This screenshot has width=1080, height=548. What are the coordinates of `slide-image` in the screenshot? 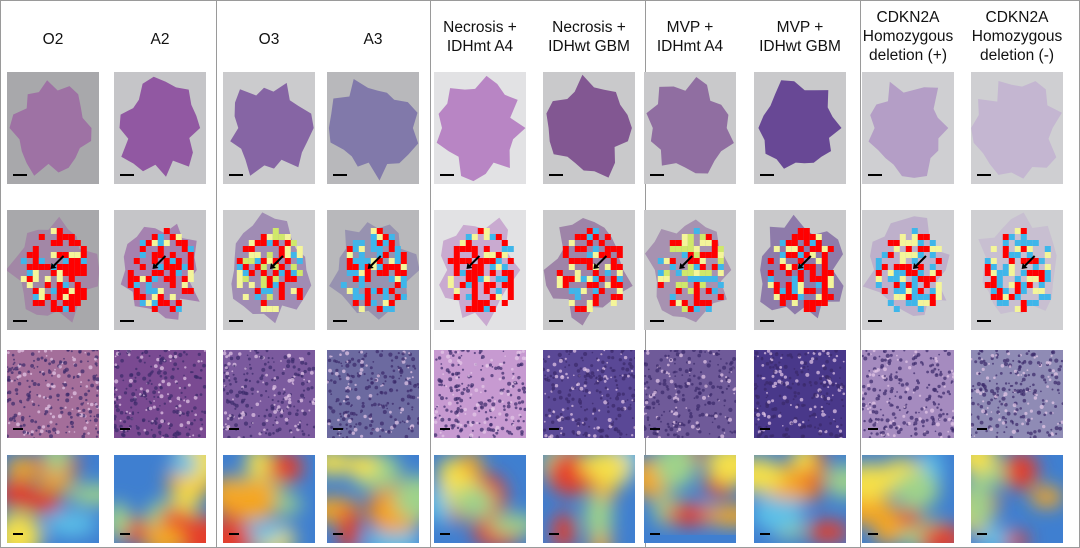 It's located at (908, 128).